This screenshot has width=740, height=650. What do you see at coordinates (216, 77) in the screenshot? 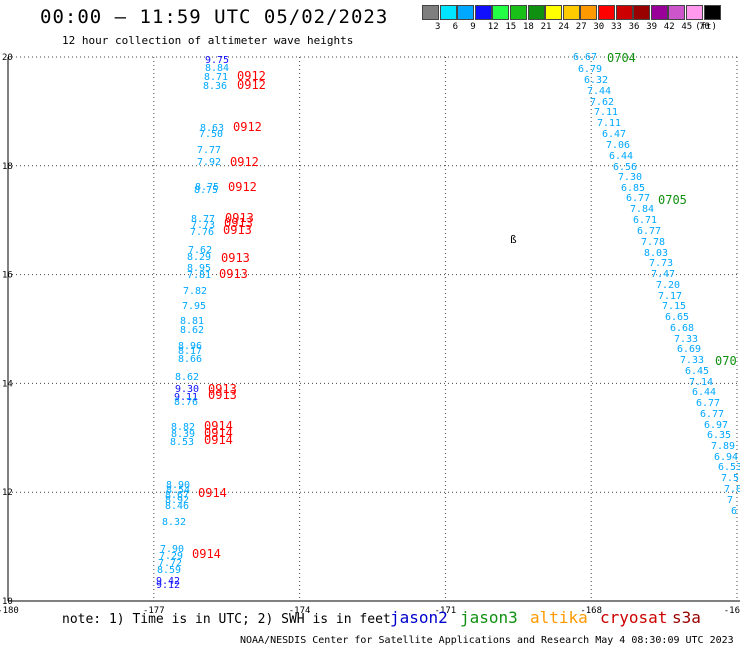
I see `western-swh-value: 8.71` at bounding box center [216, 77].